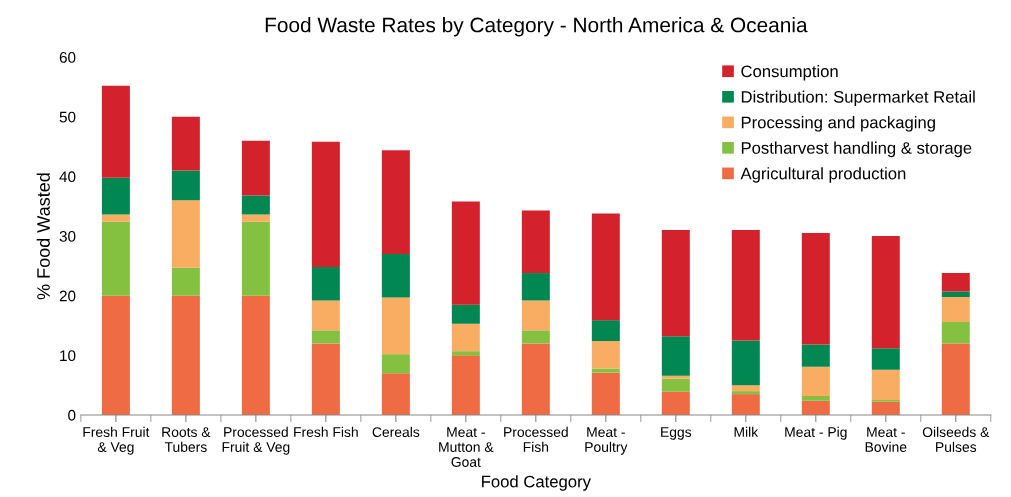 This screenshot has width=1011, height=497. Describe the element at coordinates (956, 439) in the screenshot. I see `x-tick-label: Oilseeds & Pulses` at that location.